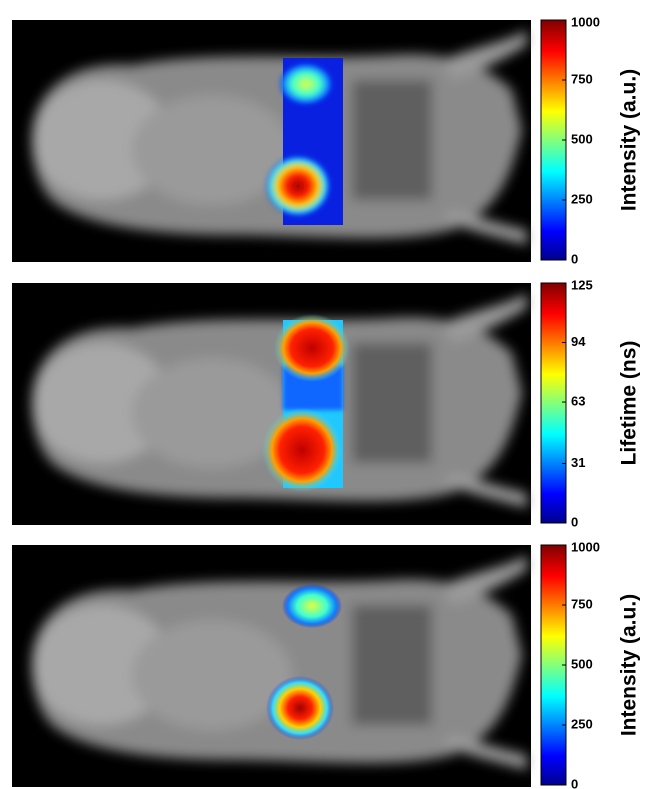  Describe the element at coordinates (578, 462) in the screenshot. I see `tick-label: 31` at that location.